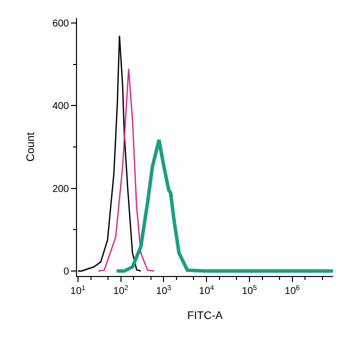 The width and height of the screenshot is (353, 347). I want to click on y-tick-label: 600, so click(61, 24).